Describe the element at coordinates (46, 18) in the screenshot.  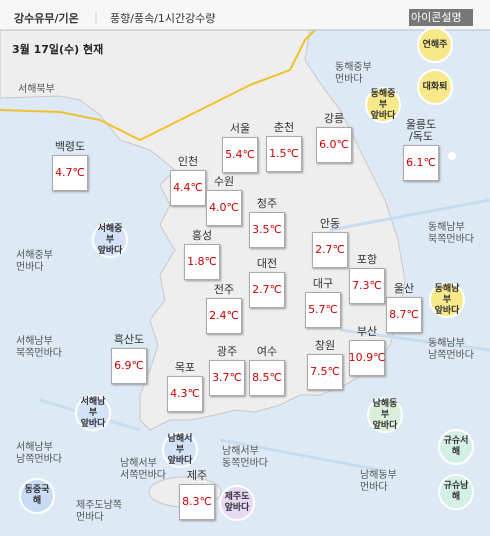
I see `tab: 강수유무/기온` at that location.